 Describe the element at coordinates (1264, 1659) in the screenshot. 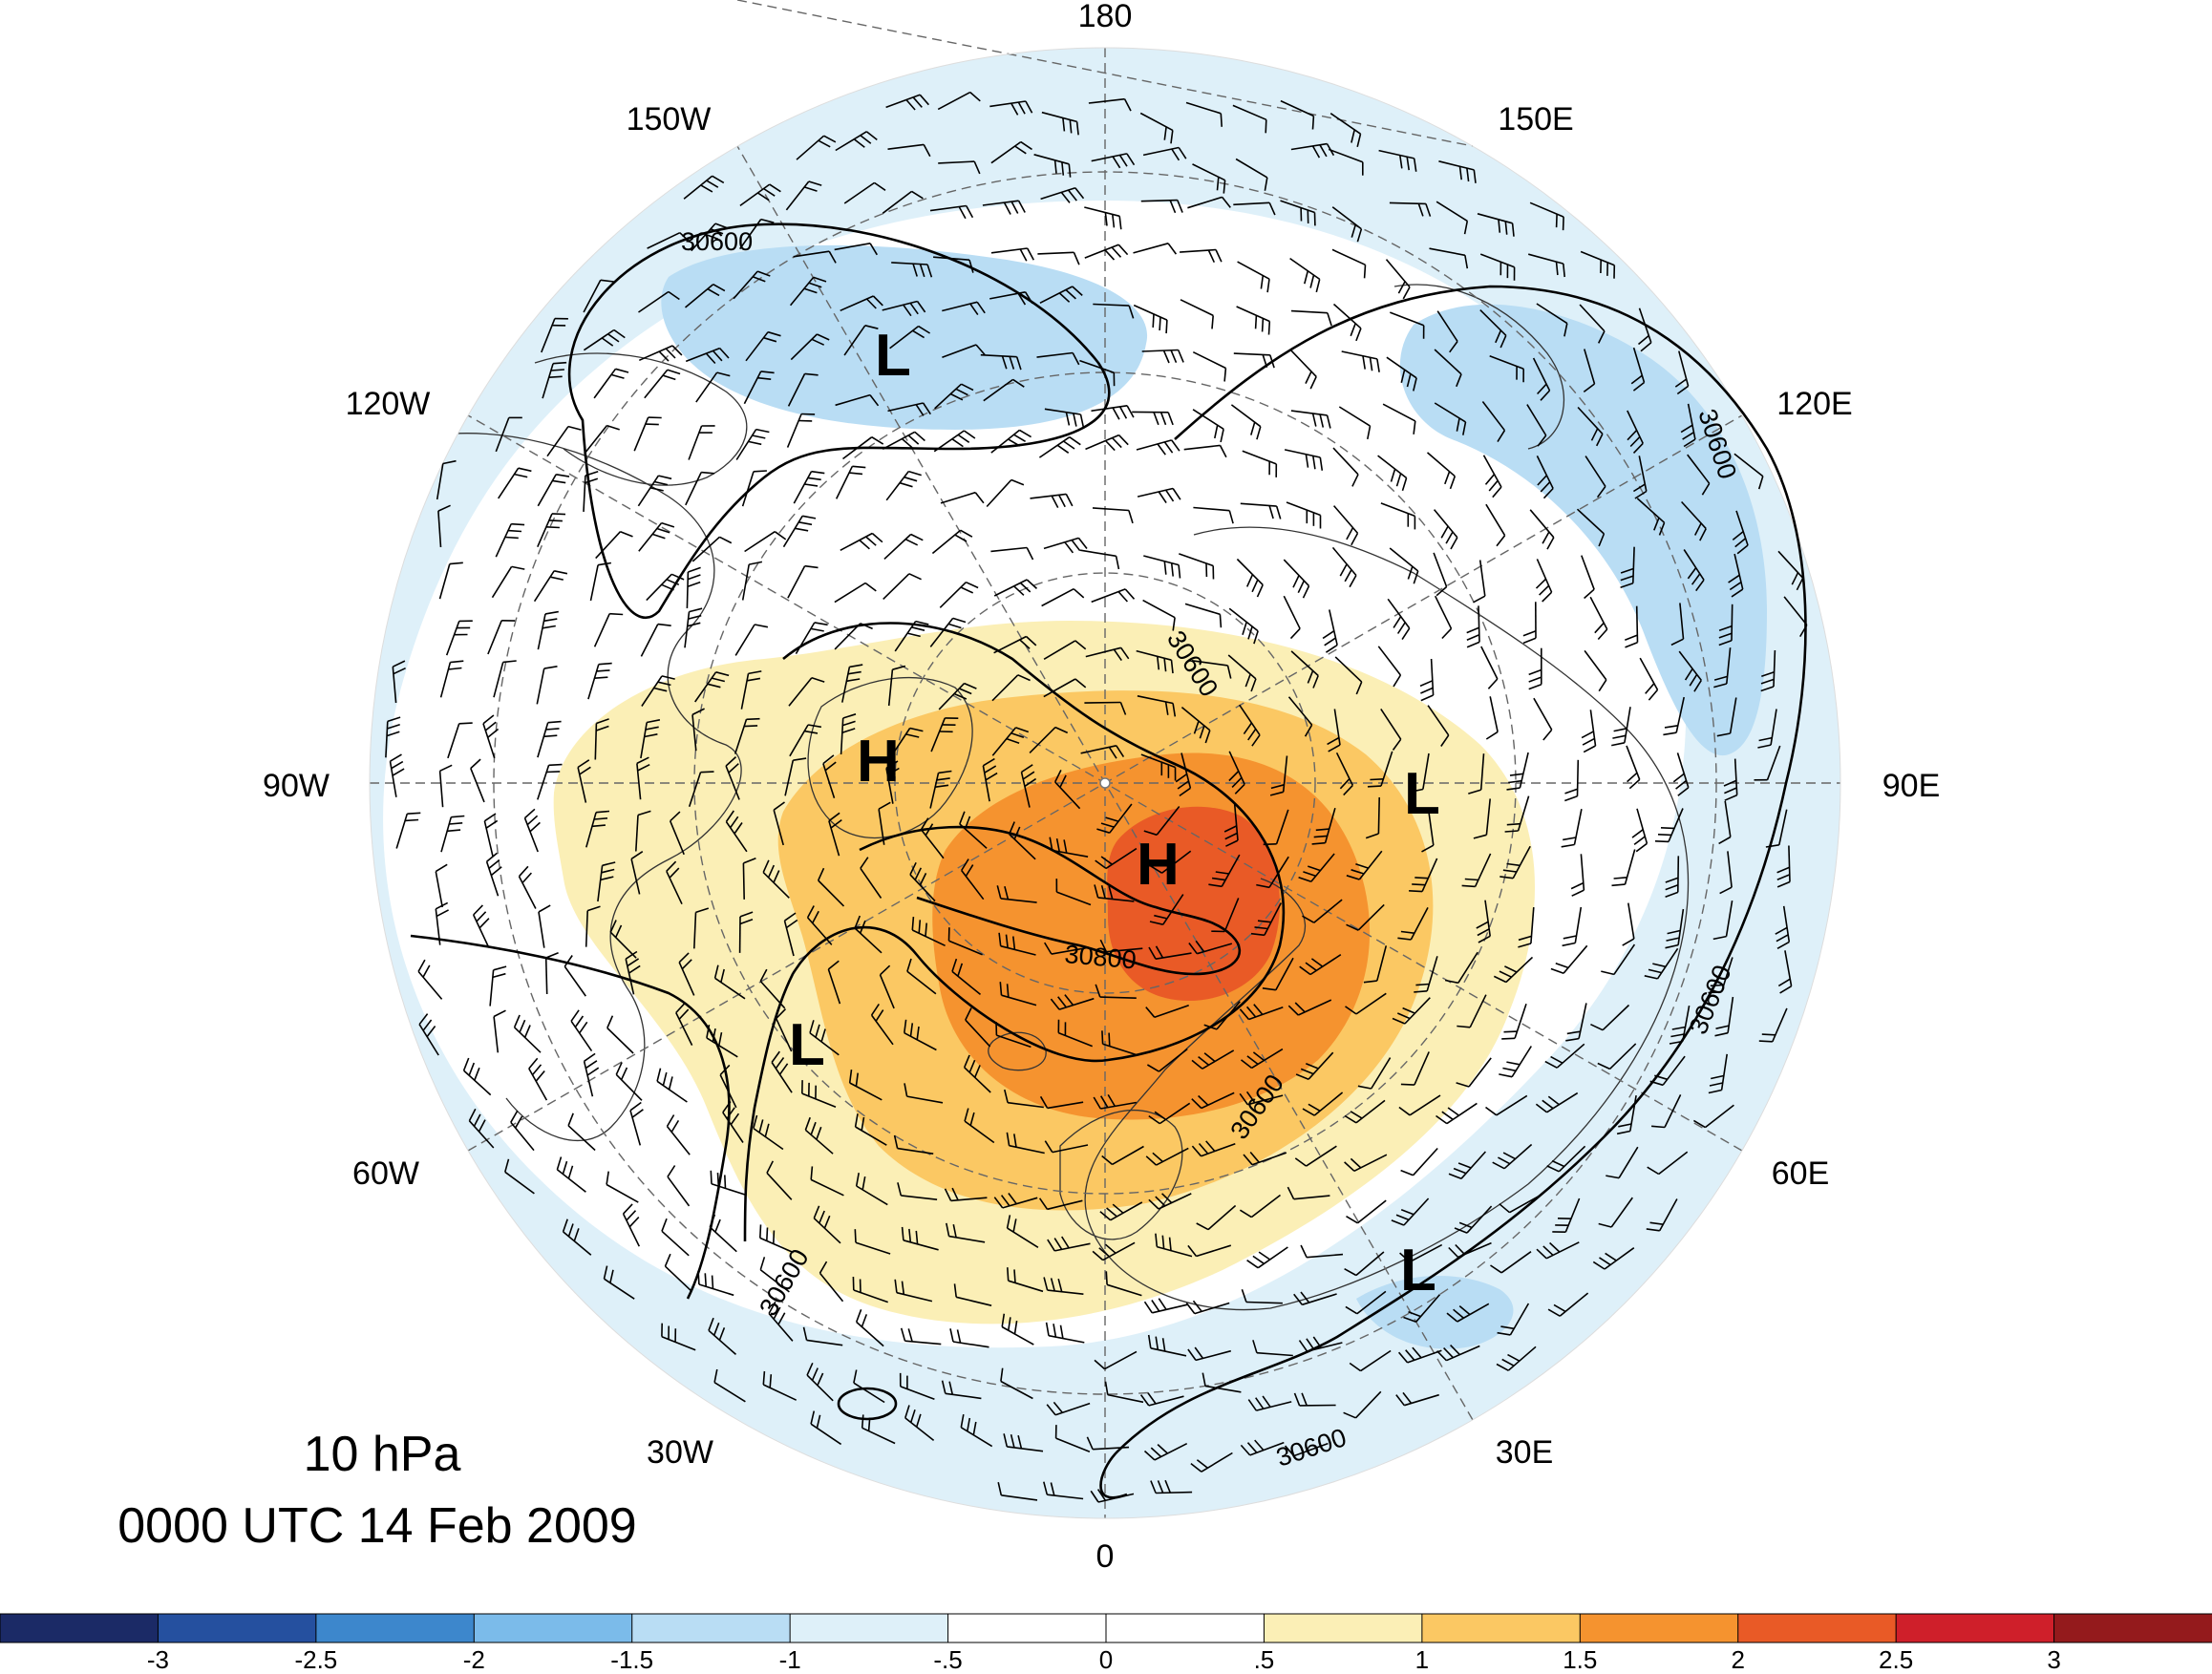

I see `colorbar-tick-label: .5` at that location.